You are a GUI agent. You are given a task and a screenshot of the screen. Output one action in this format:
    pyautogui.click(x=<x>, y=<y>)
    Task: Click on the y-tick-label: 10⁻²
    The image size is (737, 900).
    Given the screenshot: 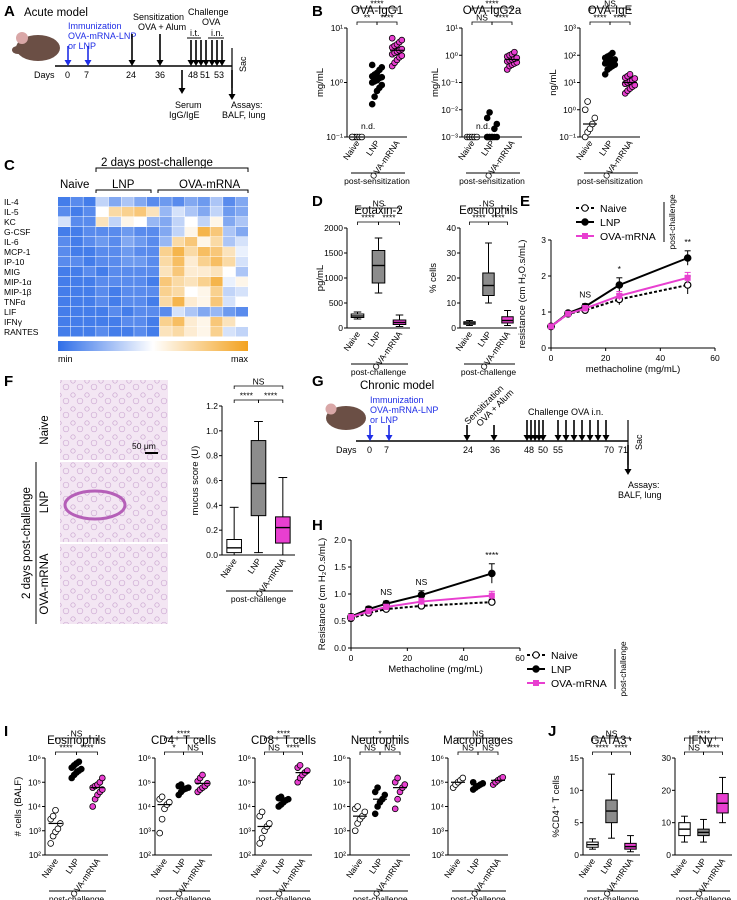 What is the action you would take?
    pyautogui.click(x=449, y=110)
    